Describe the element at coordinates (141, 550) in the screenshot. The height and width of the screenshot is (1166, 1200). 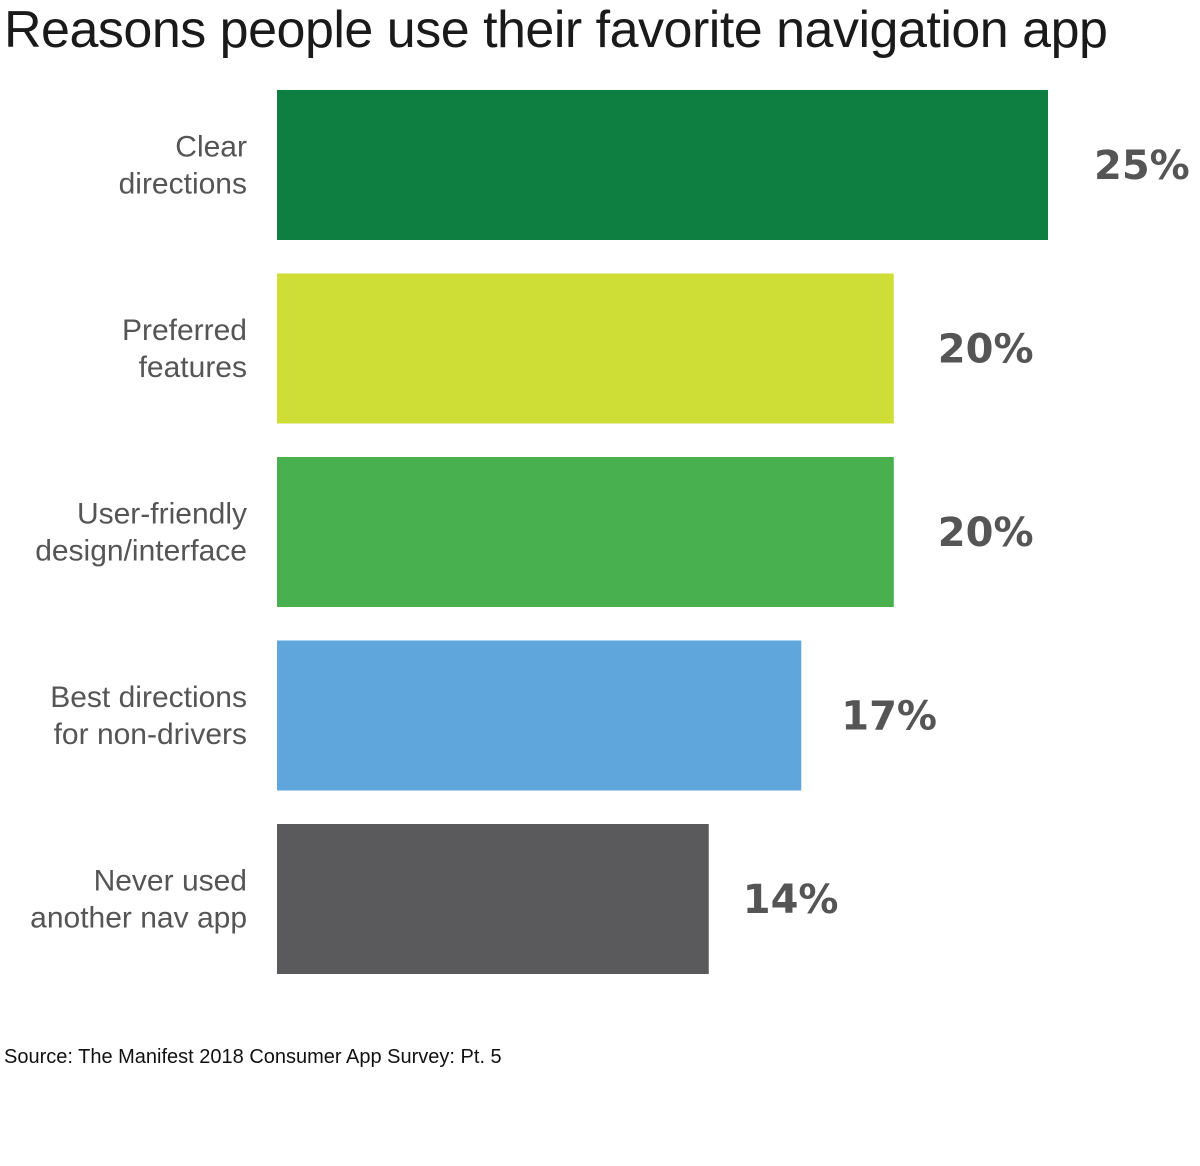
I see `category-label-3-line-2: design/interface` at that location.